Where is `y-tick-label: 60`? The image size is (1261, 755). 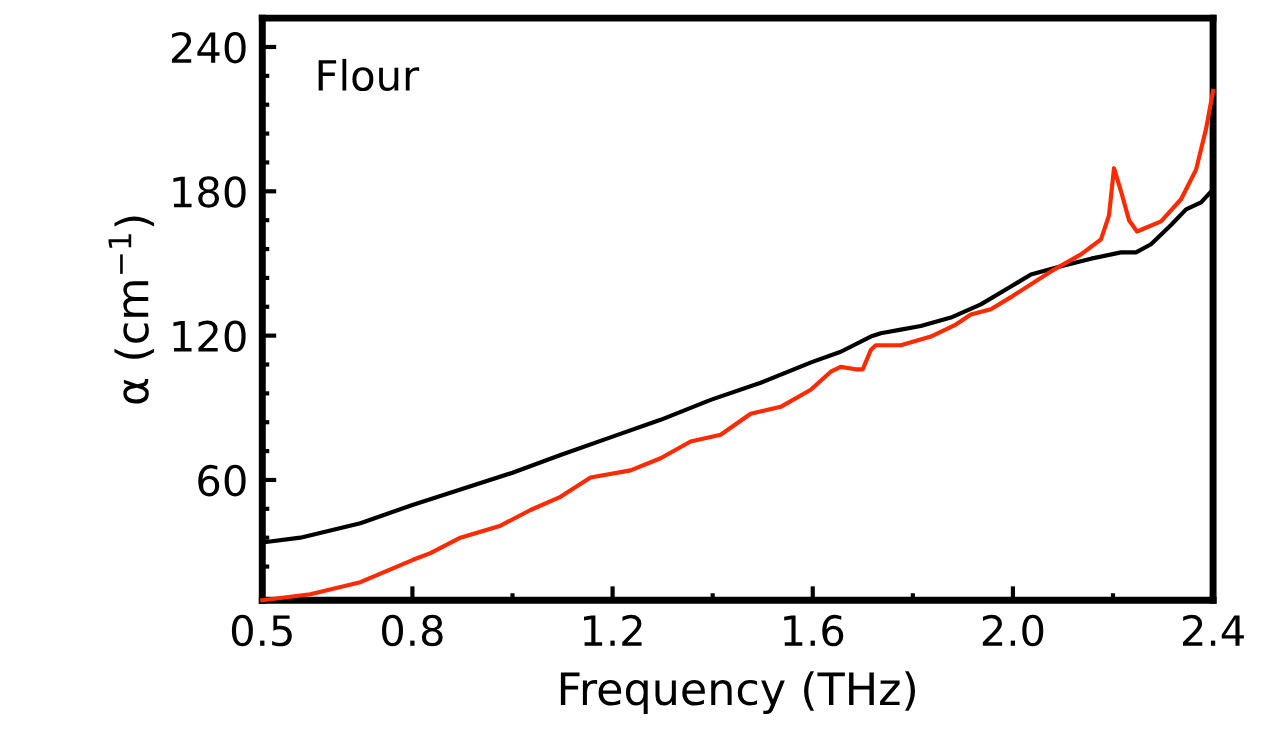 y-tick-label: 60 is located at coordinates (222, 480).